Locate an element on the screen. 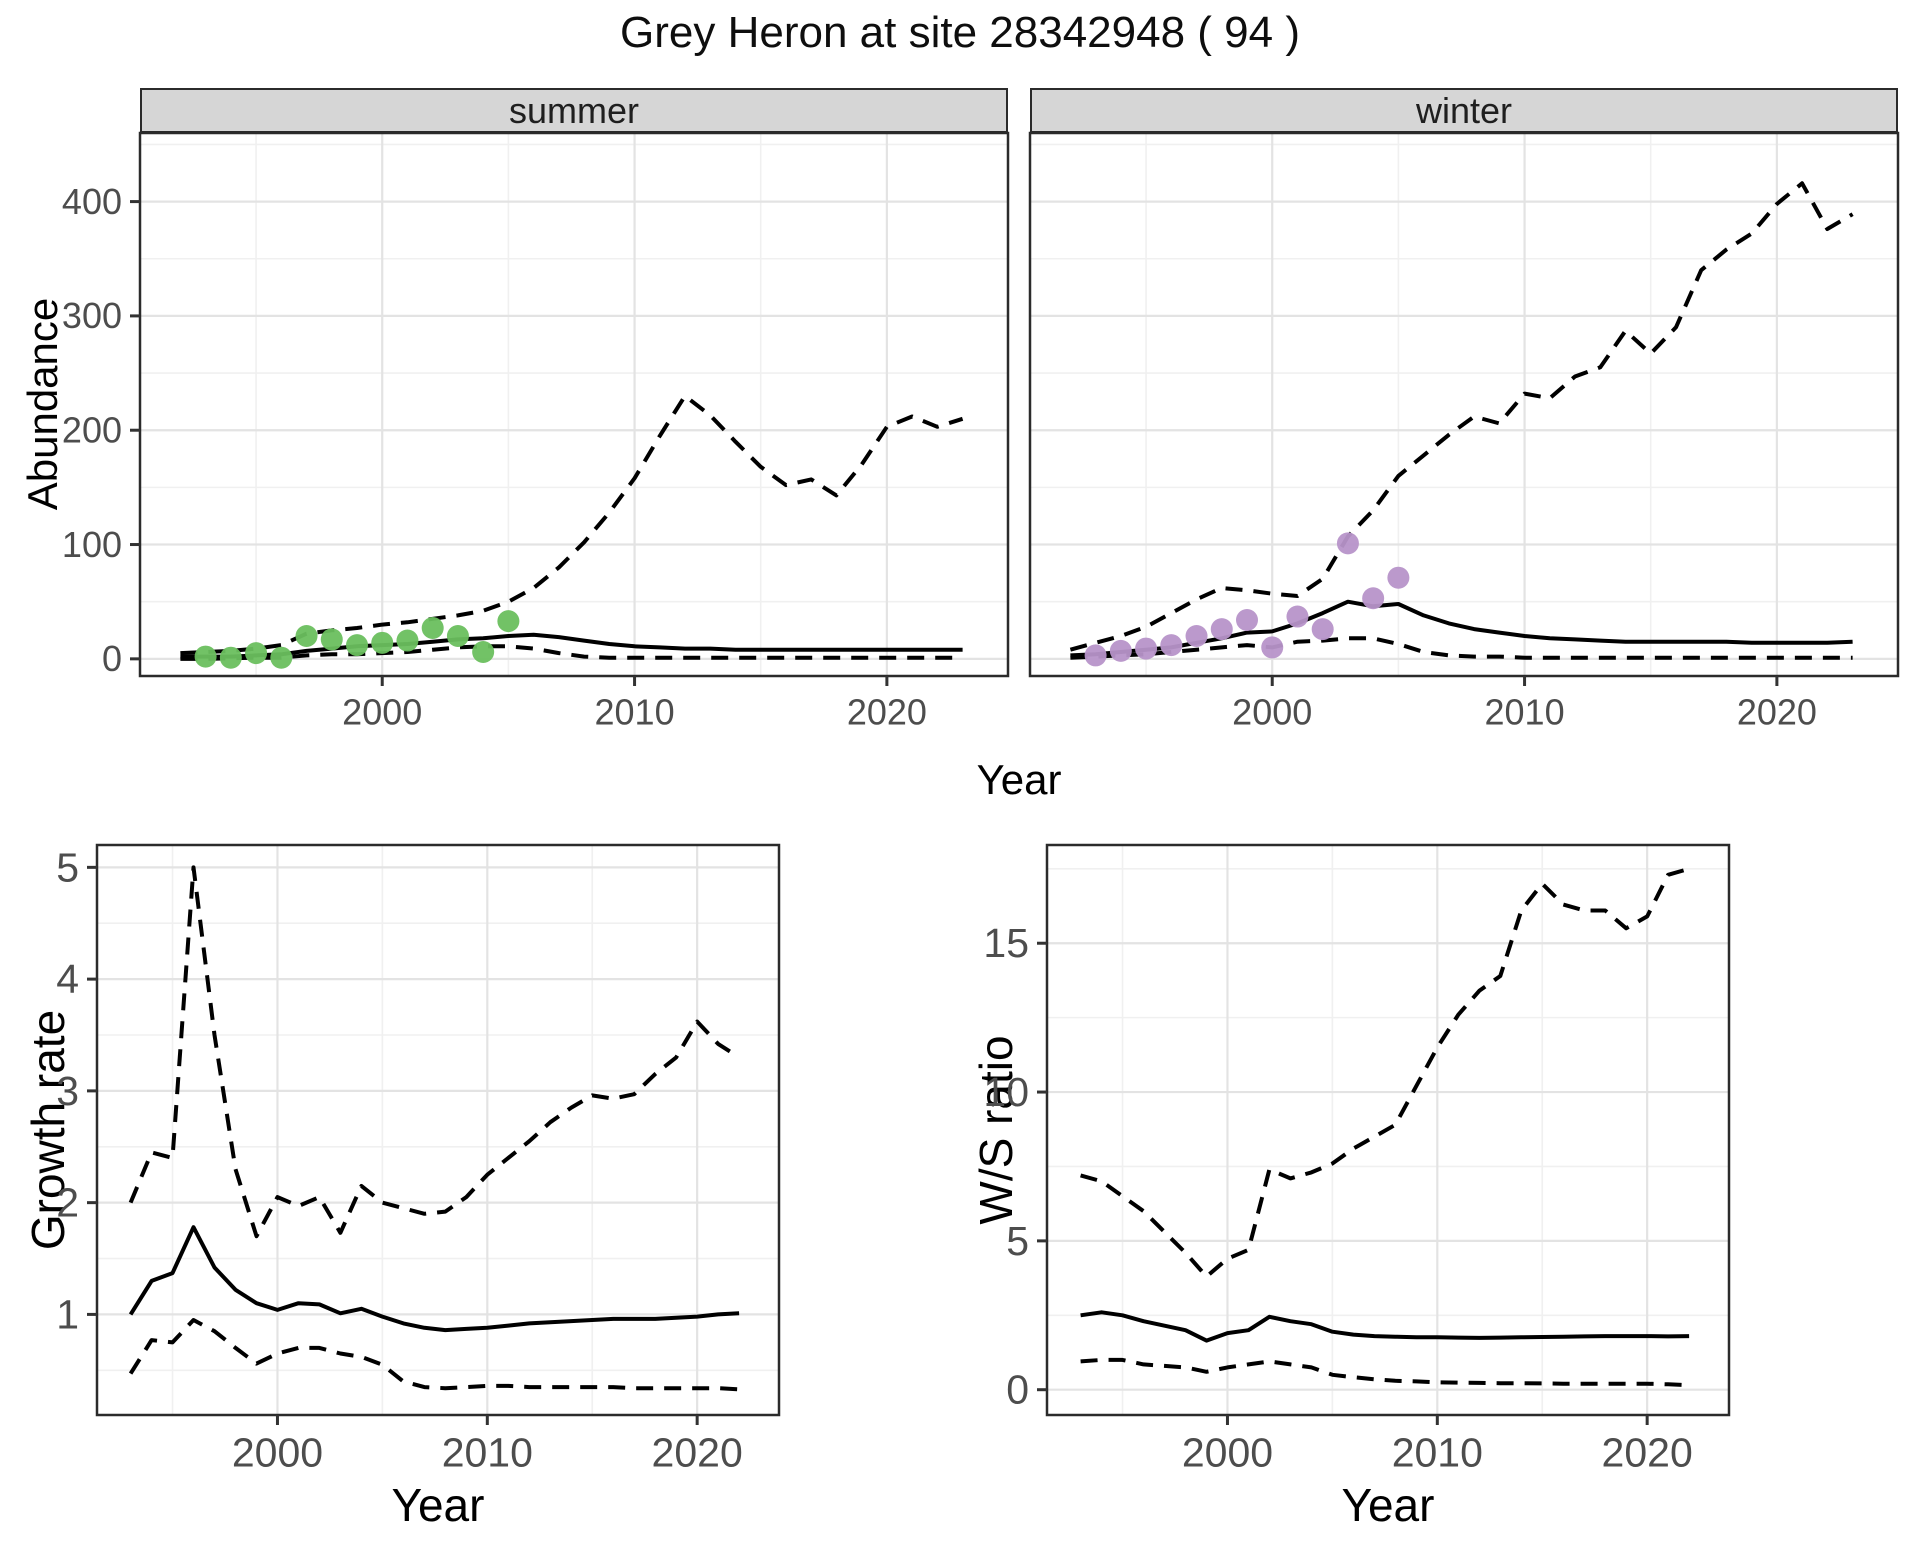 This screenshot has height=1560, width=1920. facet-strip-winter: winter is located at coordinates (1464, 110).